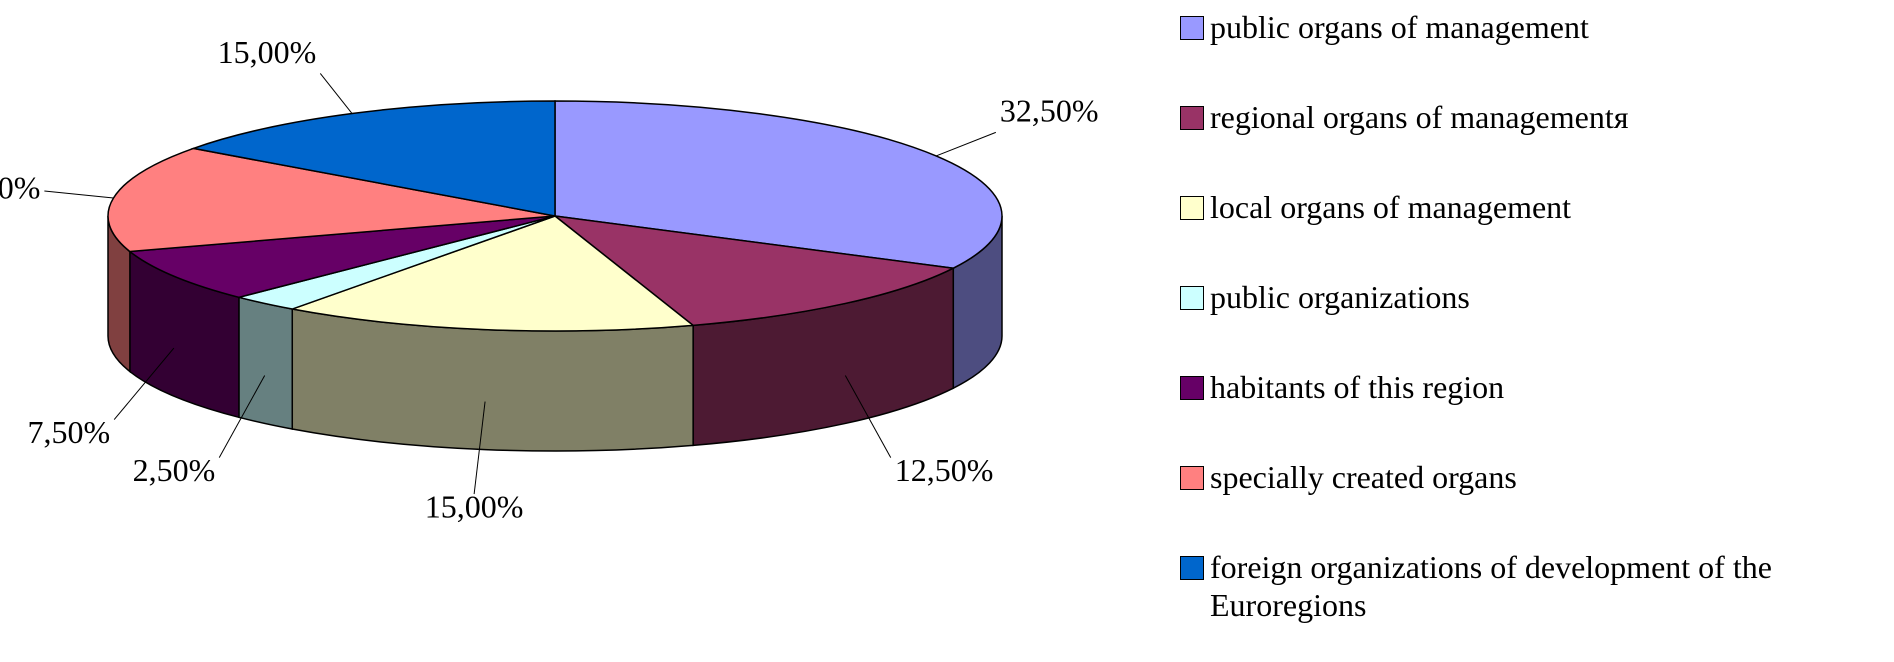  I want to click on data-label: 2,50%, so click(174, 470).